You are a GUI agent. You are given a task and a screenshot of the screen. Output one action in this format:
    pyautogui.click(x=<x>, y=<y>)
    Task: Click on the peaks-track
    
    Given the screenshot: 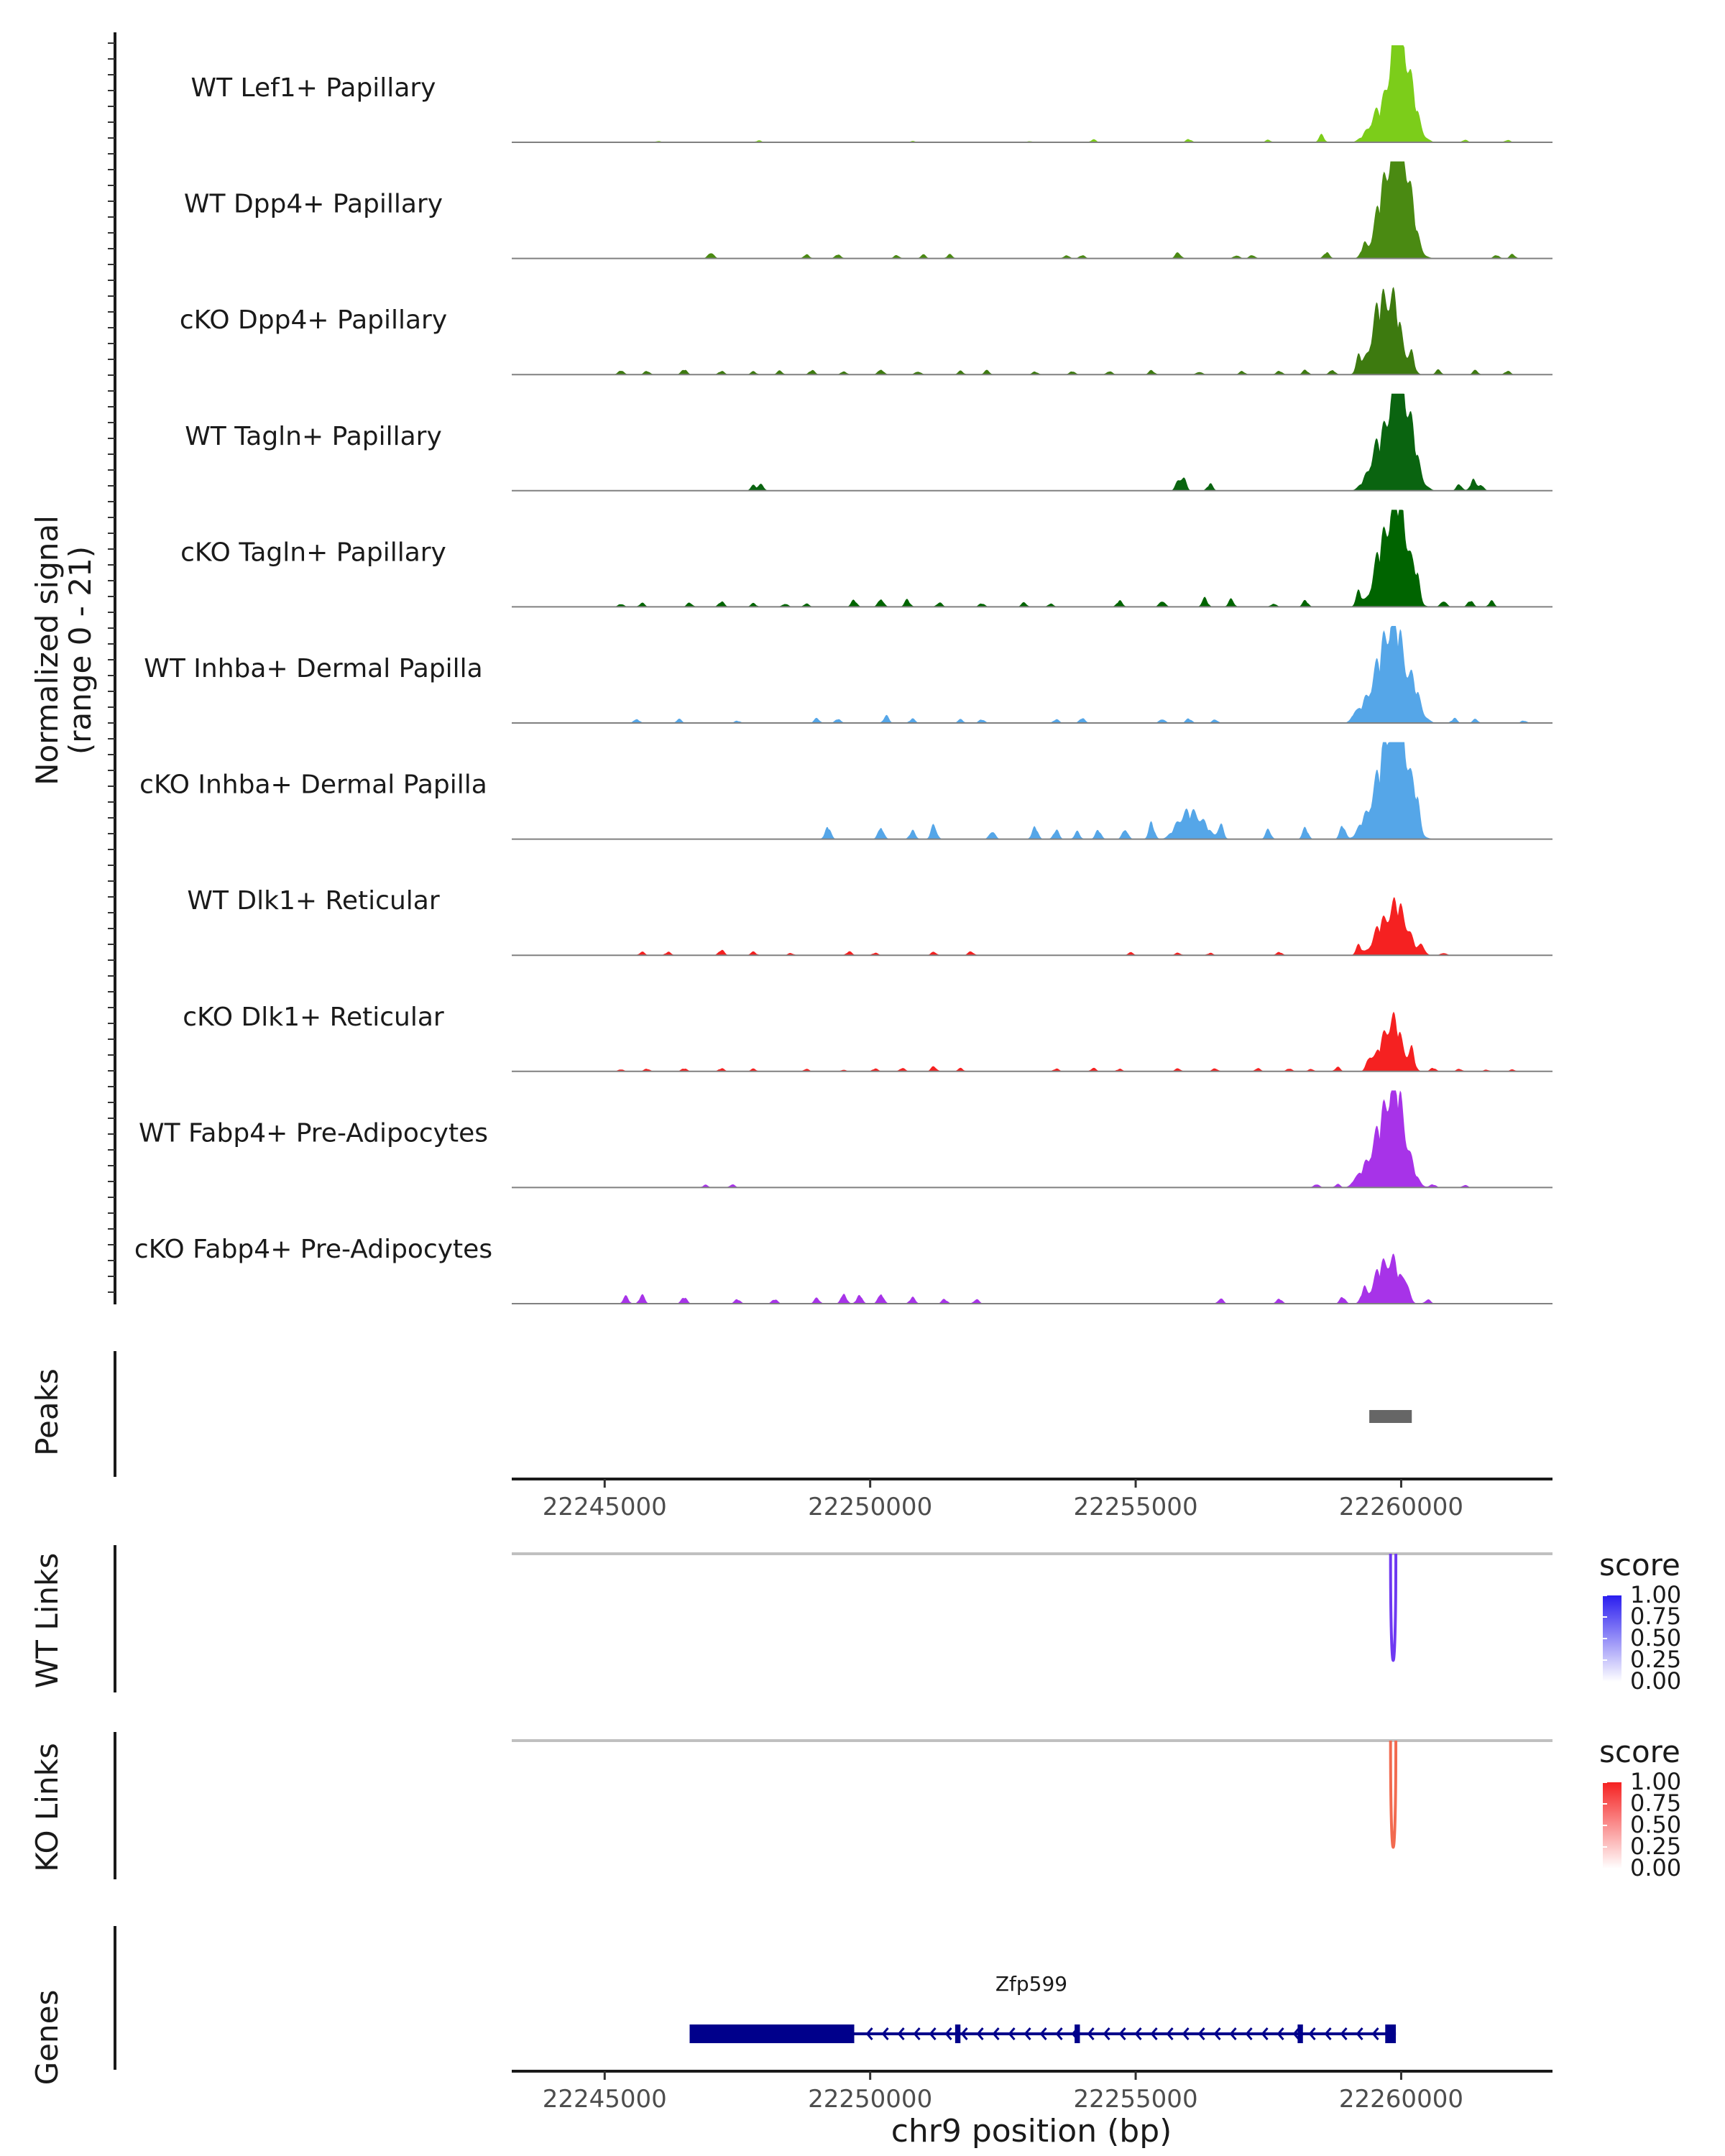 What is the action you would take?
    pyautogui.click(x=1390, y=1416)
    